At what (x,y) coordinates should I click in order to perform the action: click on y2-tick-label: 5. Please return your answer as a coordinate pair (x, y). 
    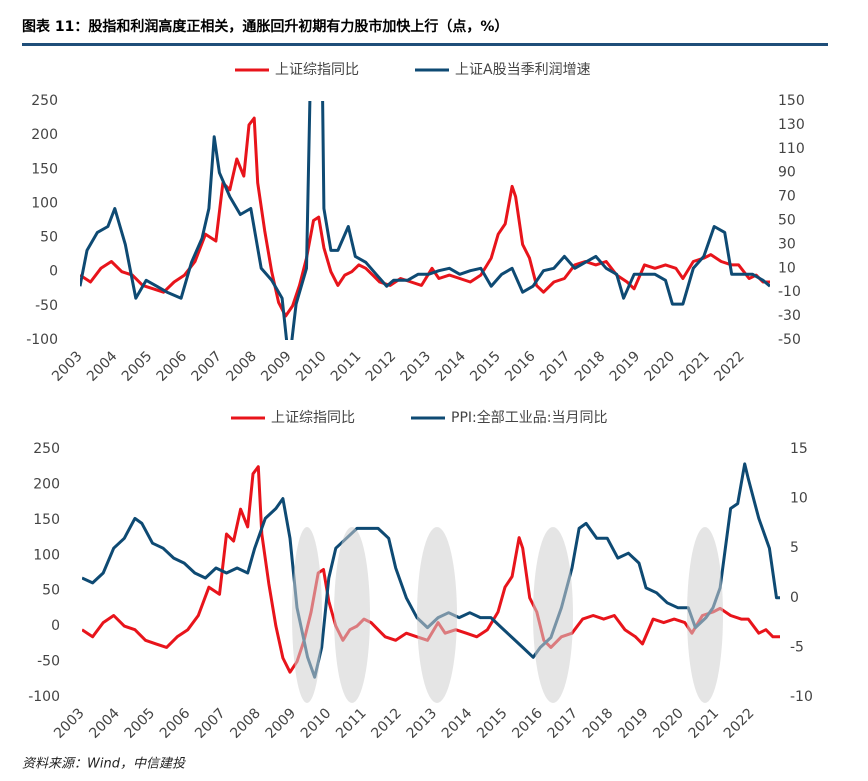
    Looking at the image, I should click on (794, 548).